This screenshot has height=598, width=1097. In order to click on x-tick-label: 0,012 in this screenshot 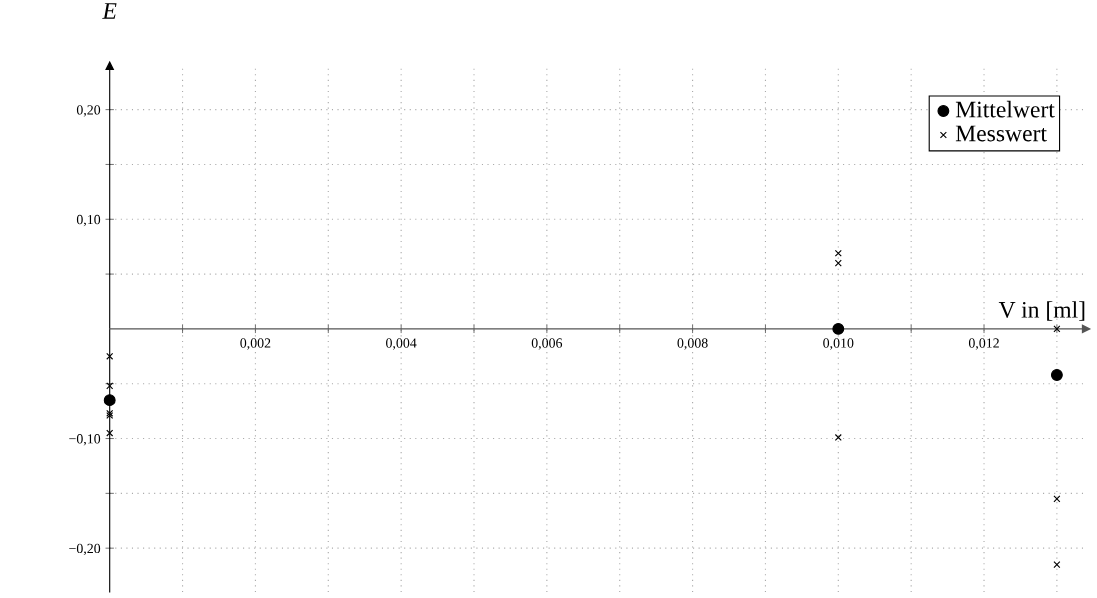, I will do `click(983, 344)`.